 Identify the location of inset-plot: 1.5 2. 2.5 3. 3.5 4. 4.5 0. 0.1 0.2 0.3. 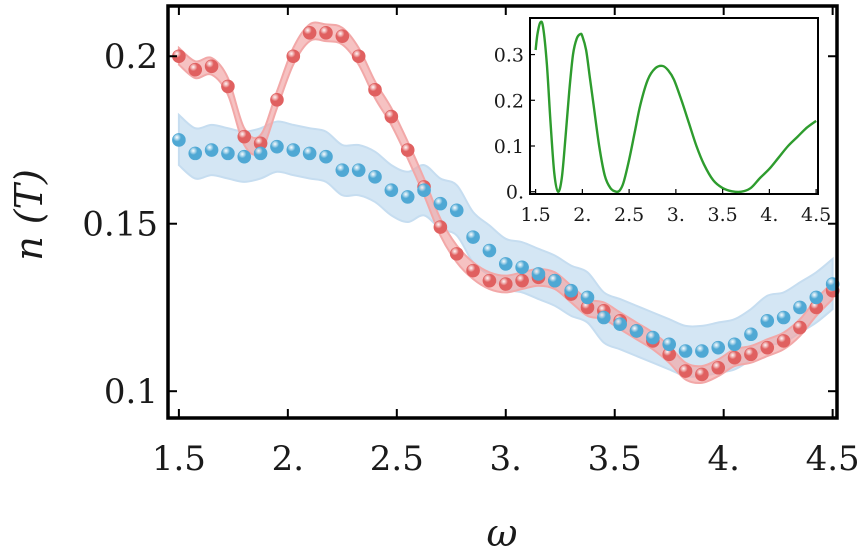
(662, 121).